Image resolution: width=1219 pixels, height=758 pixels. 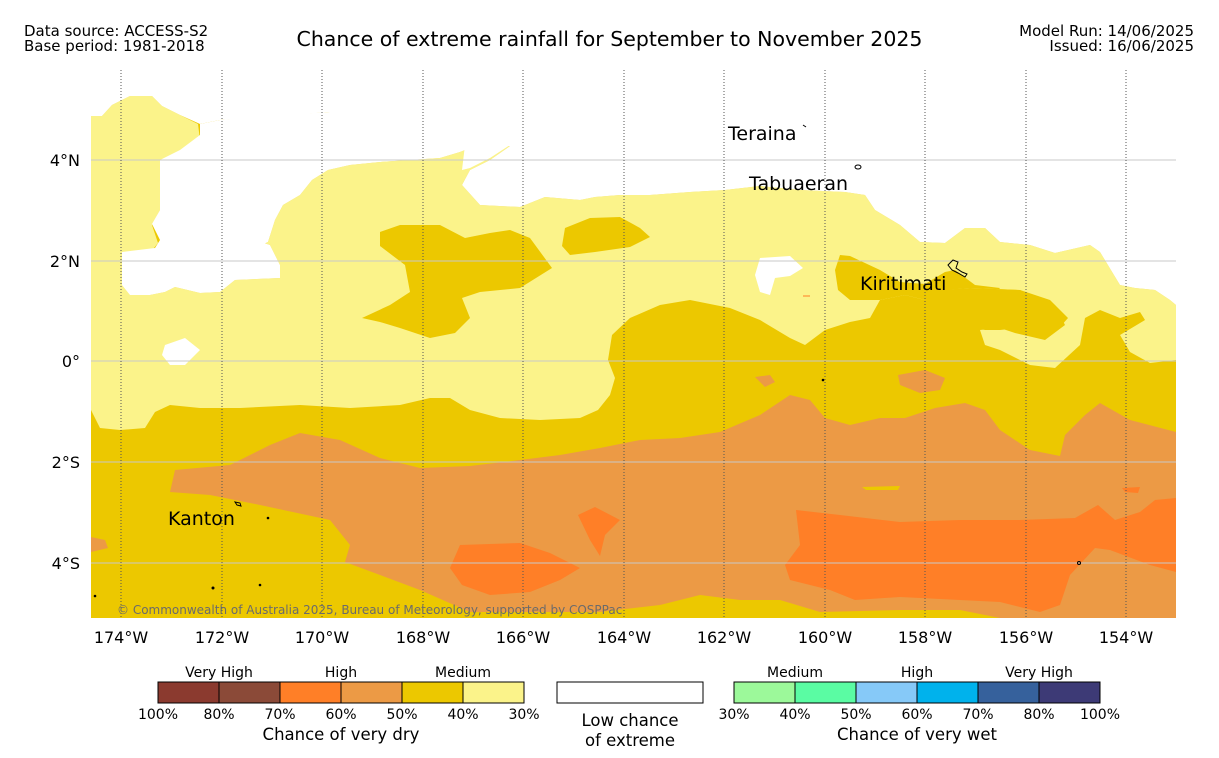 I want to click on lon-label-168w: 168°W, so click(x=423, y=637).